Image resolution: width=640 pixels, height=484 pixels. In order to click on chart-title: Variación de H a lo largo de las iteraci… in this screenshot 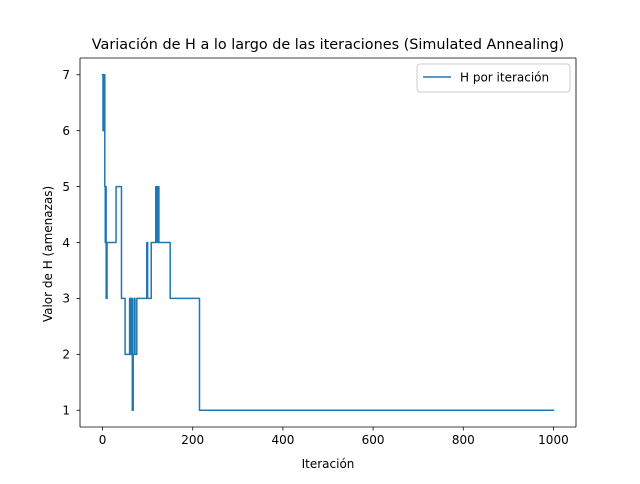, I will do `click(328, 45)`.